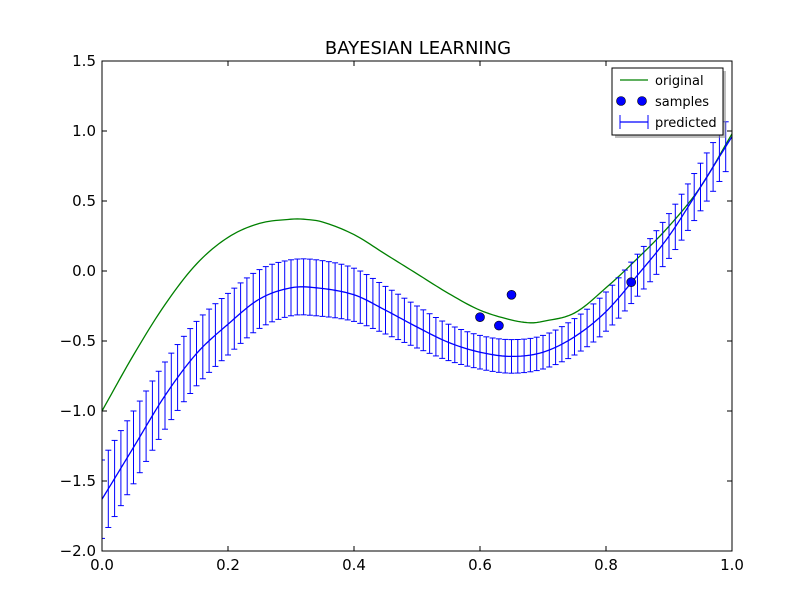  Describe the element at coordinates (682, 102) in the screenshot. I see `legend-label-samples: samples` at that location.